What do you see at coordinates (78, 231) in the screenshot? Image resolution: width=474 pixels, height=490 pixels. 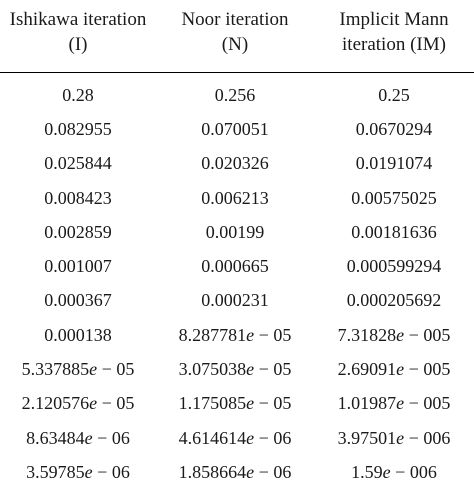 I see `table-cell: 0.002859` at bounding box center [78, 231].